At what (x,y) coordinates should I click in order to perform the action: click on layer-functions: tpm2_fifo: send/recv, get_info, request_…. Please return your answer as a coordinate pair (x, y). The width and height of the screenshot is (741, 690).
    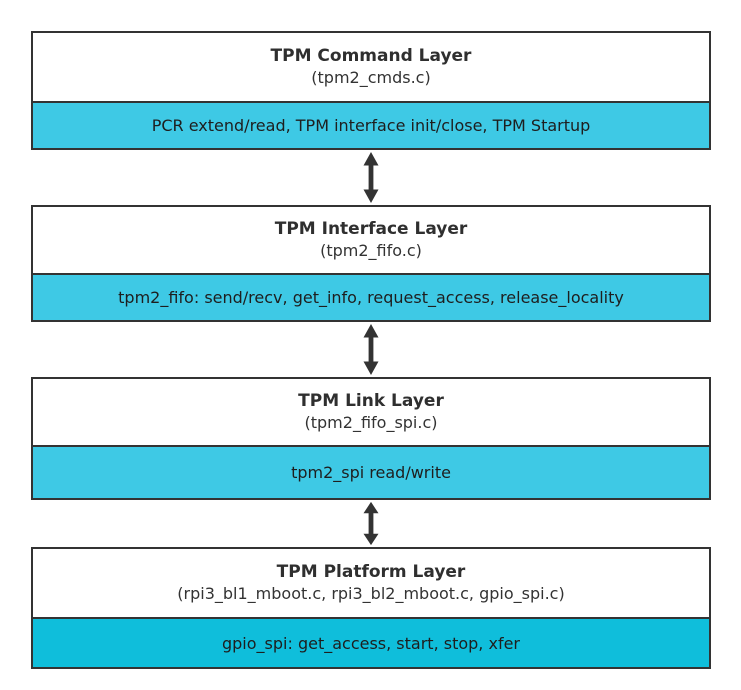
    Looking at the image, I should click on (371, 297).